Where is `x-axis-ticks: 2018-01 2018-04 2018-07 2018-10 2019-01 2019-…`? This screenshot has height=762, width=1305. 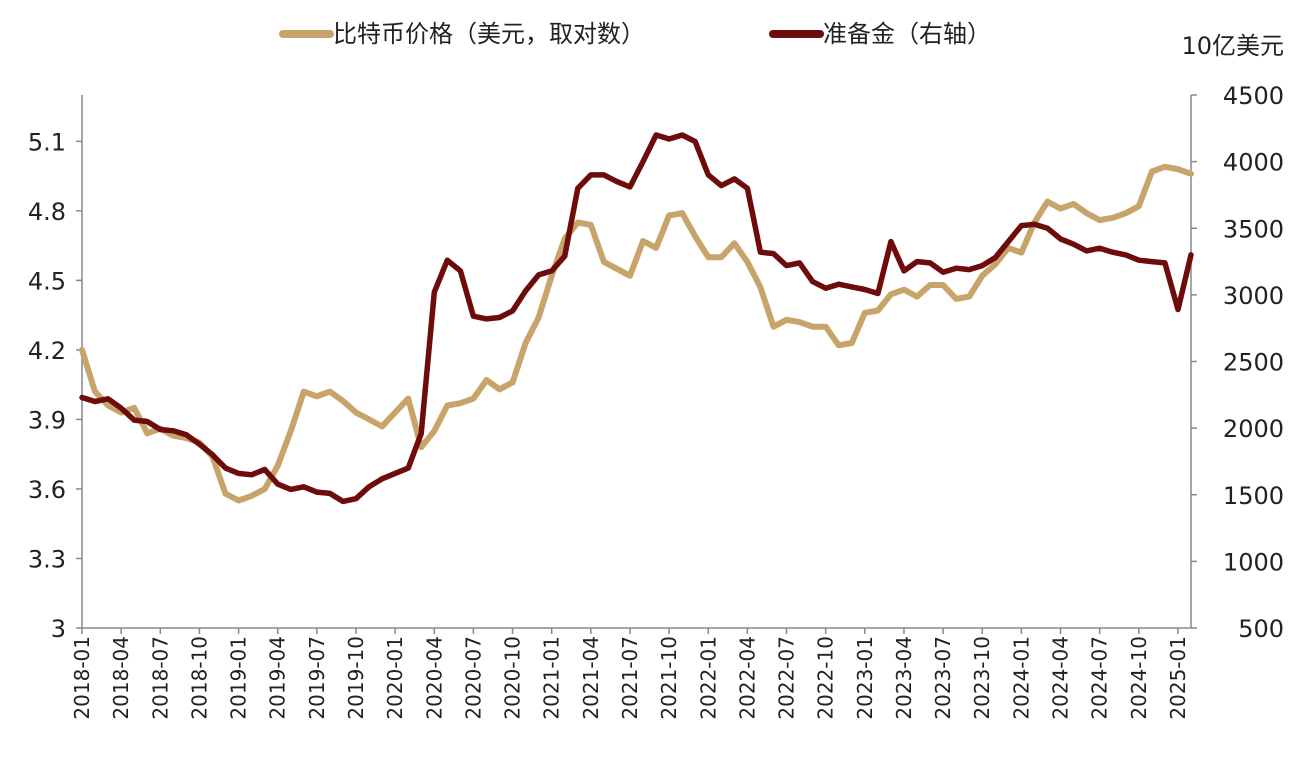 x-axis-ticks: 2018-01 2018-04 2018-07 2018-10 2019-01 2019-… is located at coordinates (630, 674).